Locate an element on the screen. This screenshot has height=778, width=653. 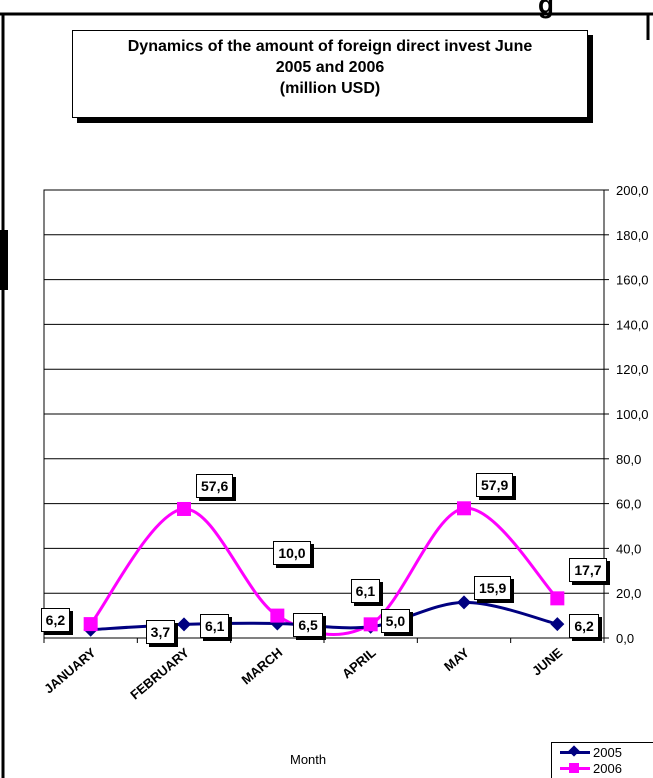
data-label-2005: 3,7 is located at coordinates (160, 632).